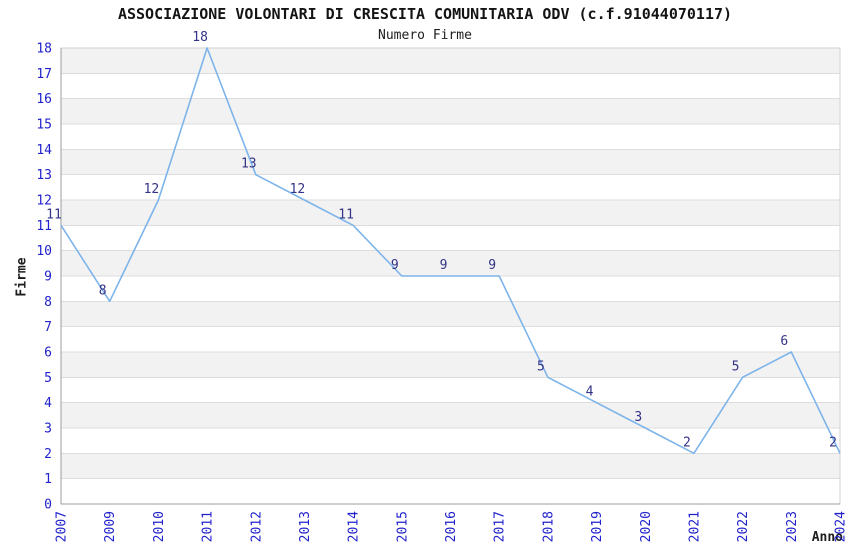 The image size is (850, 550). What do you see at coordinates (159, 526) in the screenshot?
I see `x-tick-label: 2010` at bounding box center [159, 526].